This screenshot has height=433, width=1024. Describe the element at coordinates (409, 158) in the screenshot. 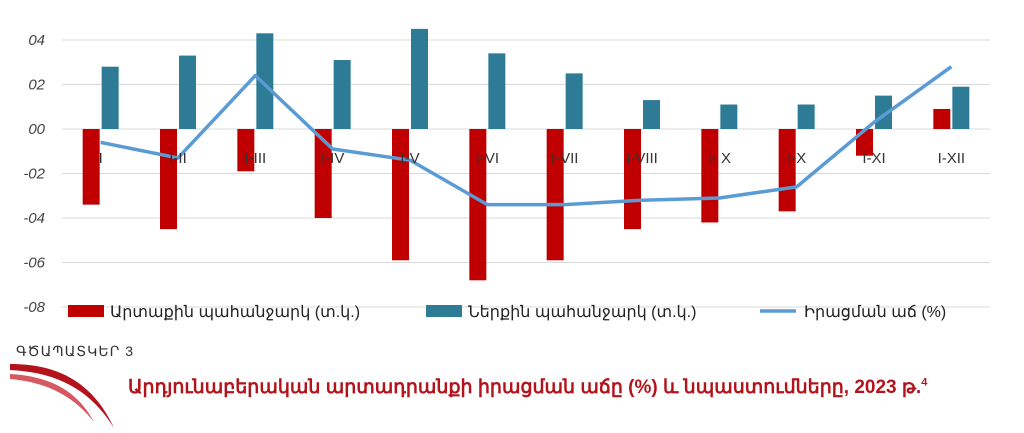

I see `category-label: I-V` at that location.